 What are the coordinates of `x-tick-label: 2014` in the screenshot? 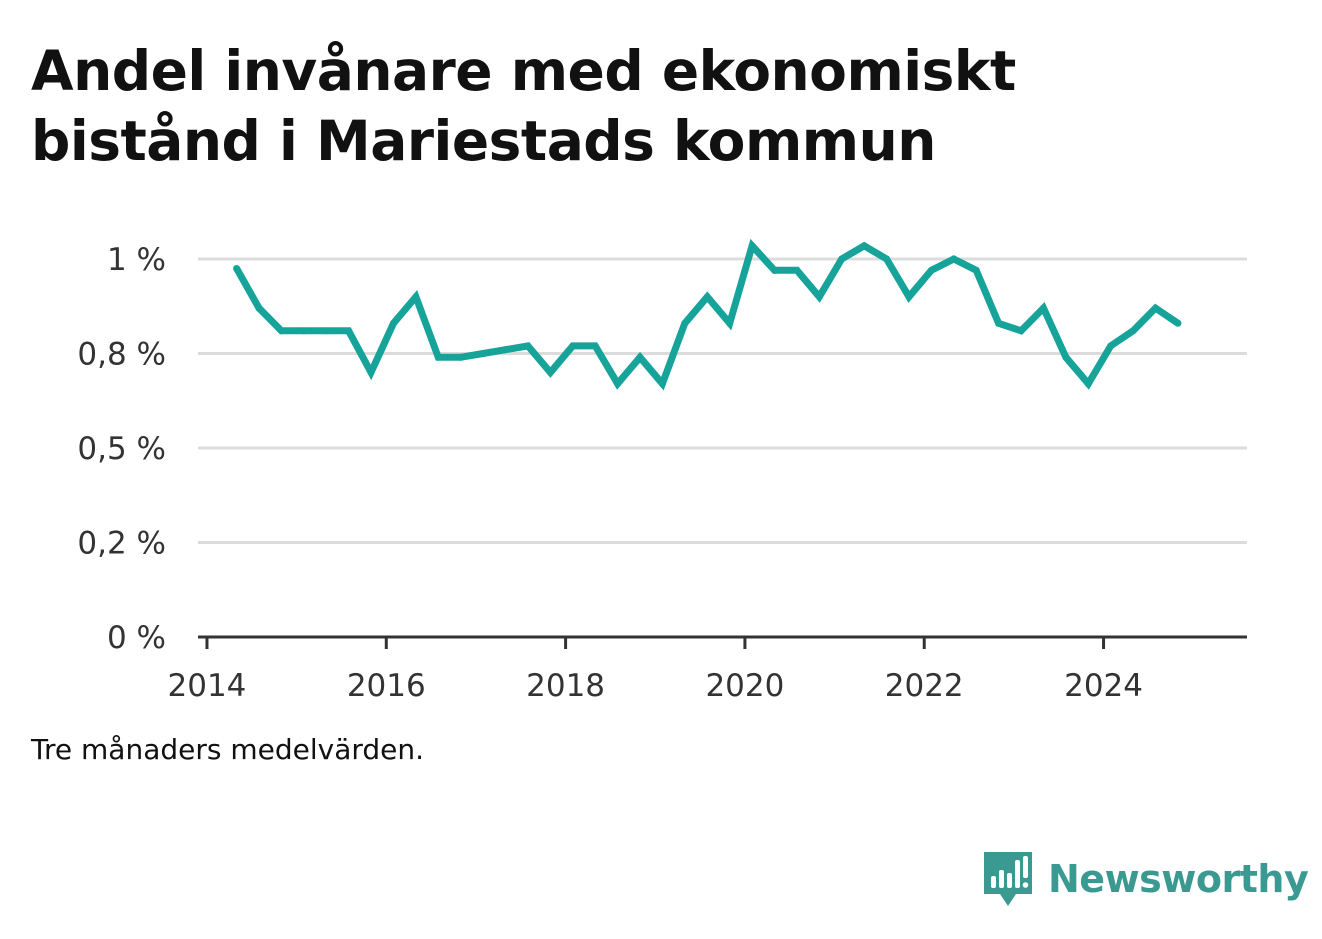 It's located at (207, 686).